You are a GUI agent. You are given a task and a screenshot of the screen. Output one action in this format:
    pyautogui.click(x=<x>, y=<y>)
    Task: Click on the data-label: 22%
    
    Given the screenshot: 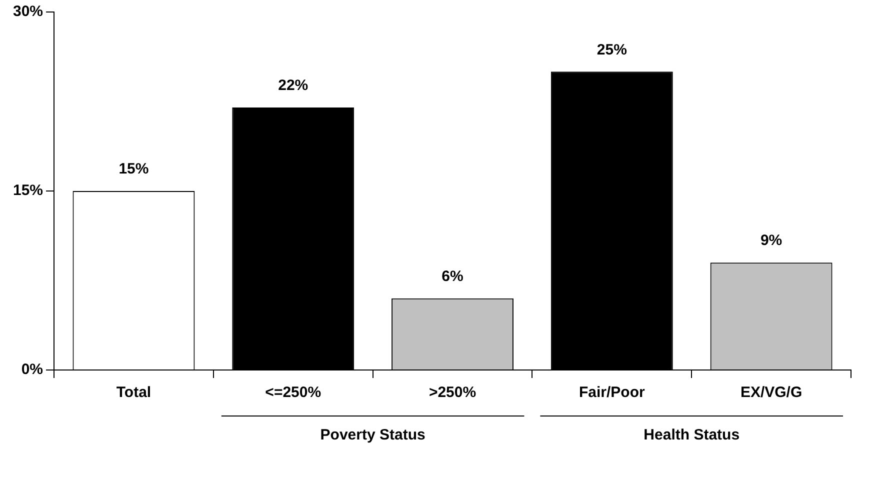 What is the action you would take?
    pyautogui.click(x=293, y=85)
    